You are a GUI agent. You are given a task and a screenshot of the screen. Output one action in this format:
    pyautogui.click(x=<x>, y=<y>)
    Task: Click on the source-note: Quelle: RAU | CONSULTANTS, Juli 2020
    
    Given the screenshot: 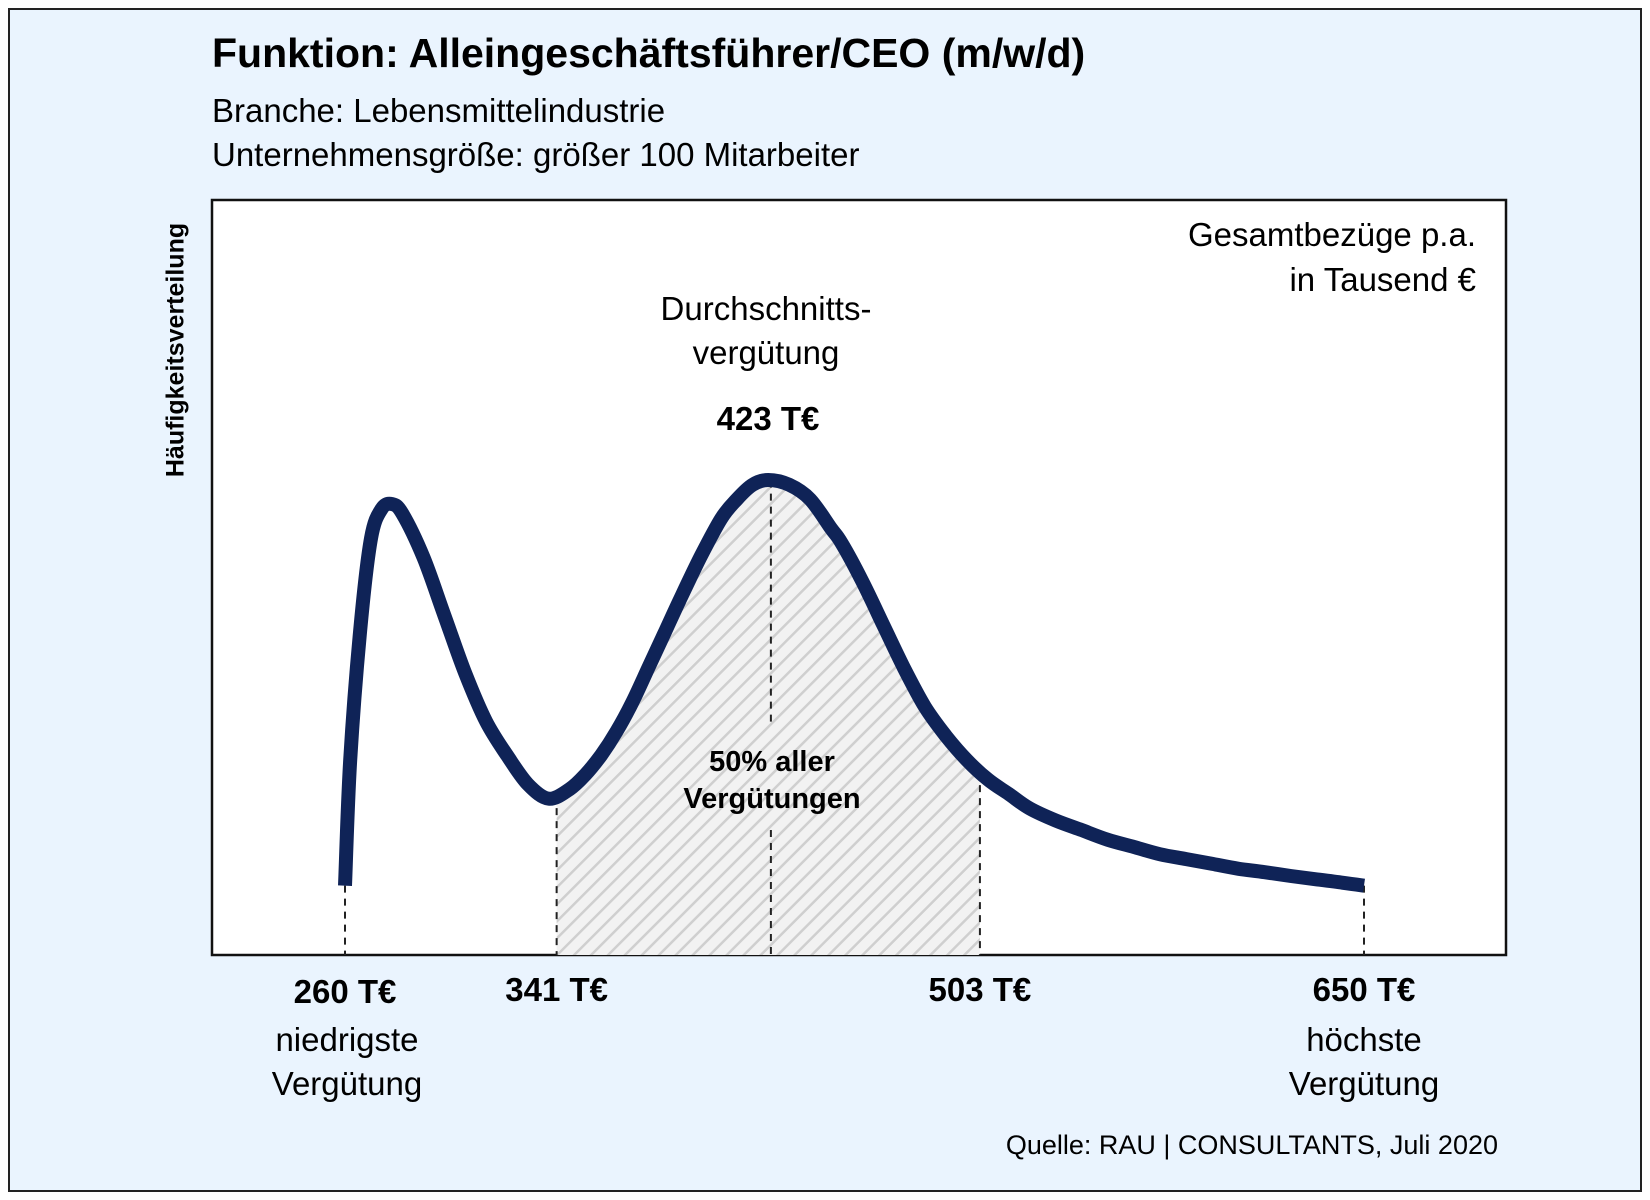 What is the action you would take?
    pyautogui.click(x=1251, y=1145)
    